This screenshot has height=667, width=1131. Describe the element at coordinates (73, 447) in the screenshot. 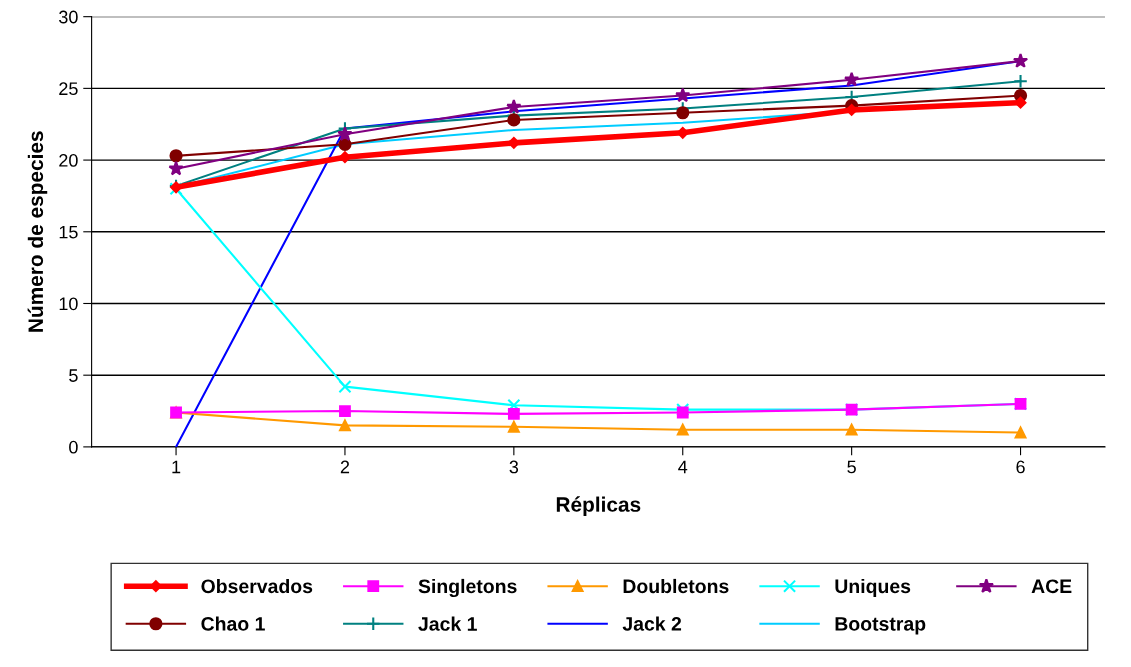

I see `y-tick-label: 0` at that location.